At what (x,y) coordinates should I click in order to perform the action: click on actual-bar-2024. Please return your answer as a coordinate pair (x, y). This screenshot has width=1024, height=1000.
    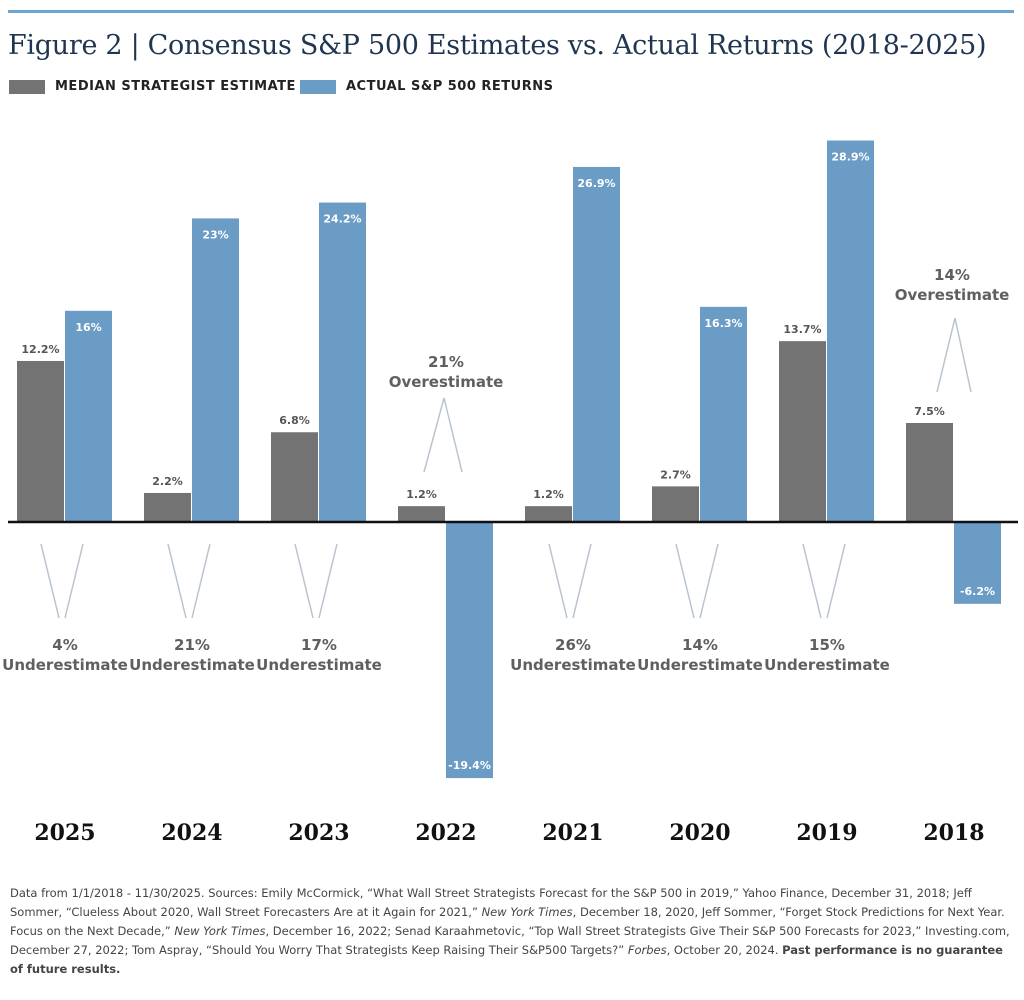
    Looking at the image, I should click on (215, 370).